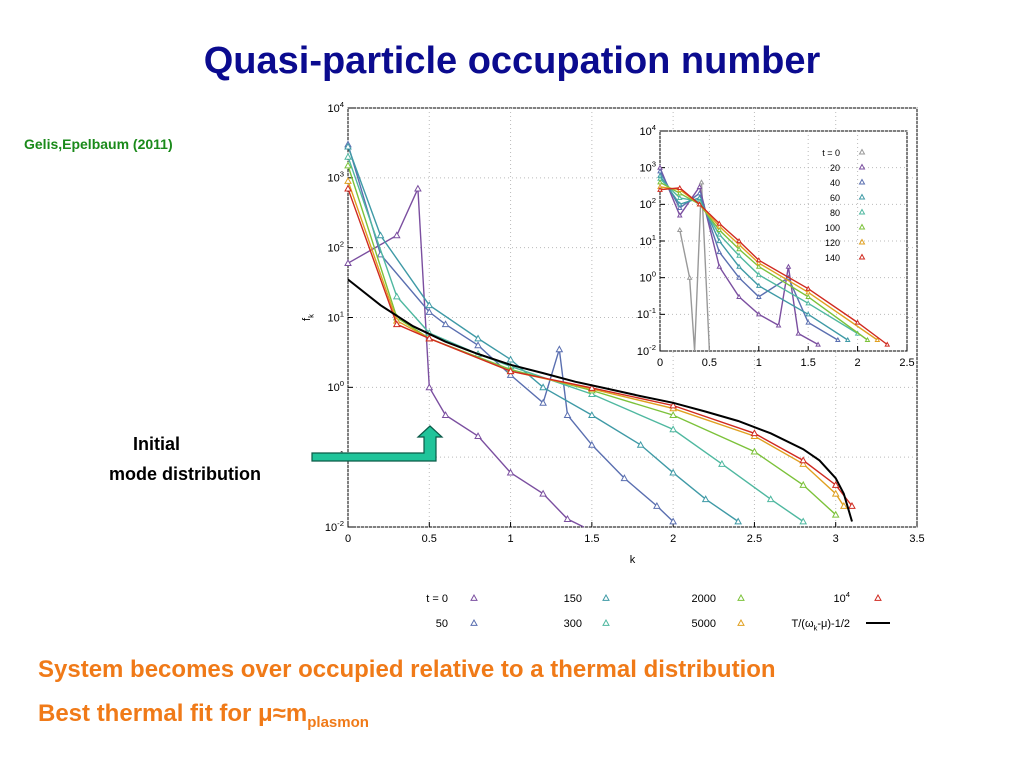 Image resolution: width=1024 pixels, height=768 pixels. What do you see at coordinates (844, 205) in the screenshot?
I see `inset-legend: t = 0 20 40 60 80 100 120 140` at bounding box center [844, 205].